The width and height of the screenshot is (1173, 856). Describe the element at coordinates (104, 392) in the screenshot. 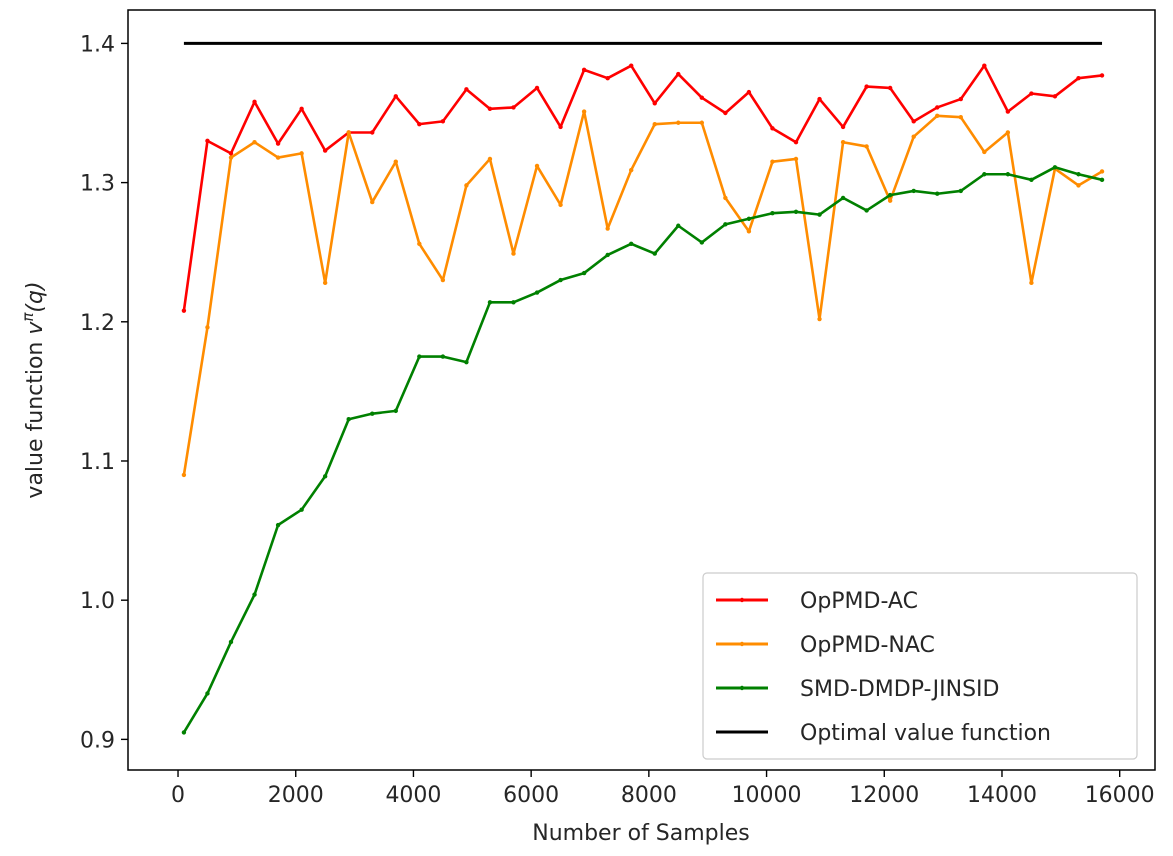

I see `y-axis: 0.9 1.0 1.1 1.2 1.3 1.4` at that location.